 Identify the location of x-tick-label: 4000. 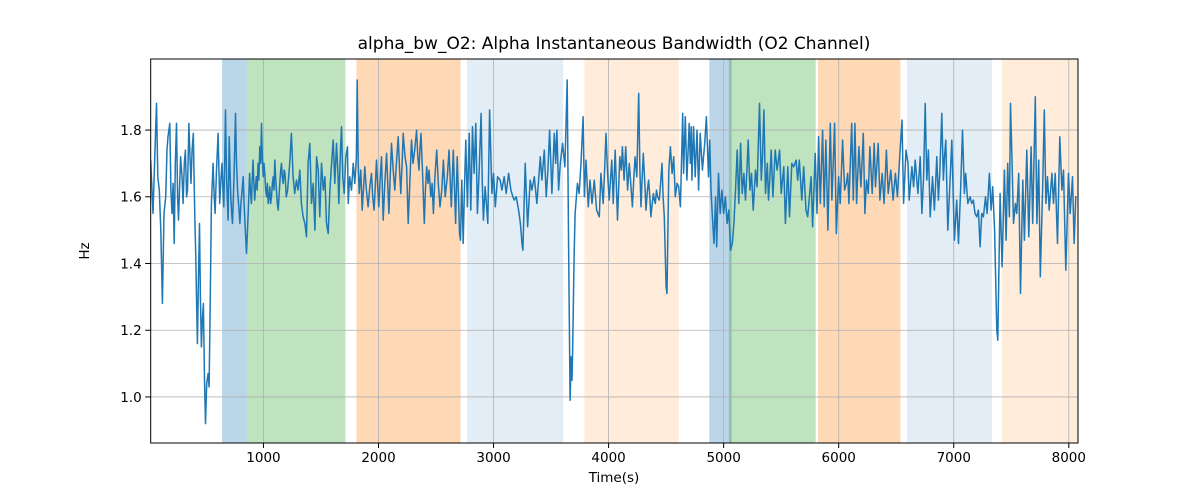
(608, 458).